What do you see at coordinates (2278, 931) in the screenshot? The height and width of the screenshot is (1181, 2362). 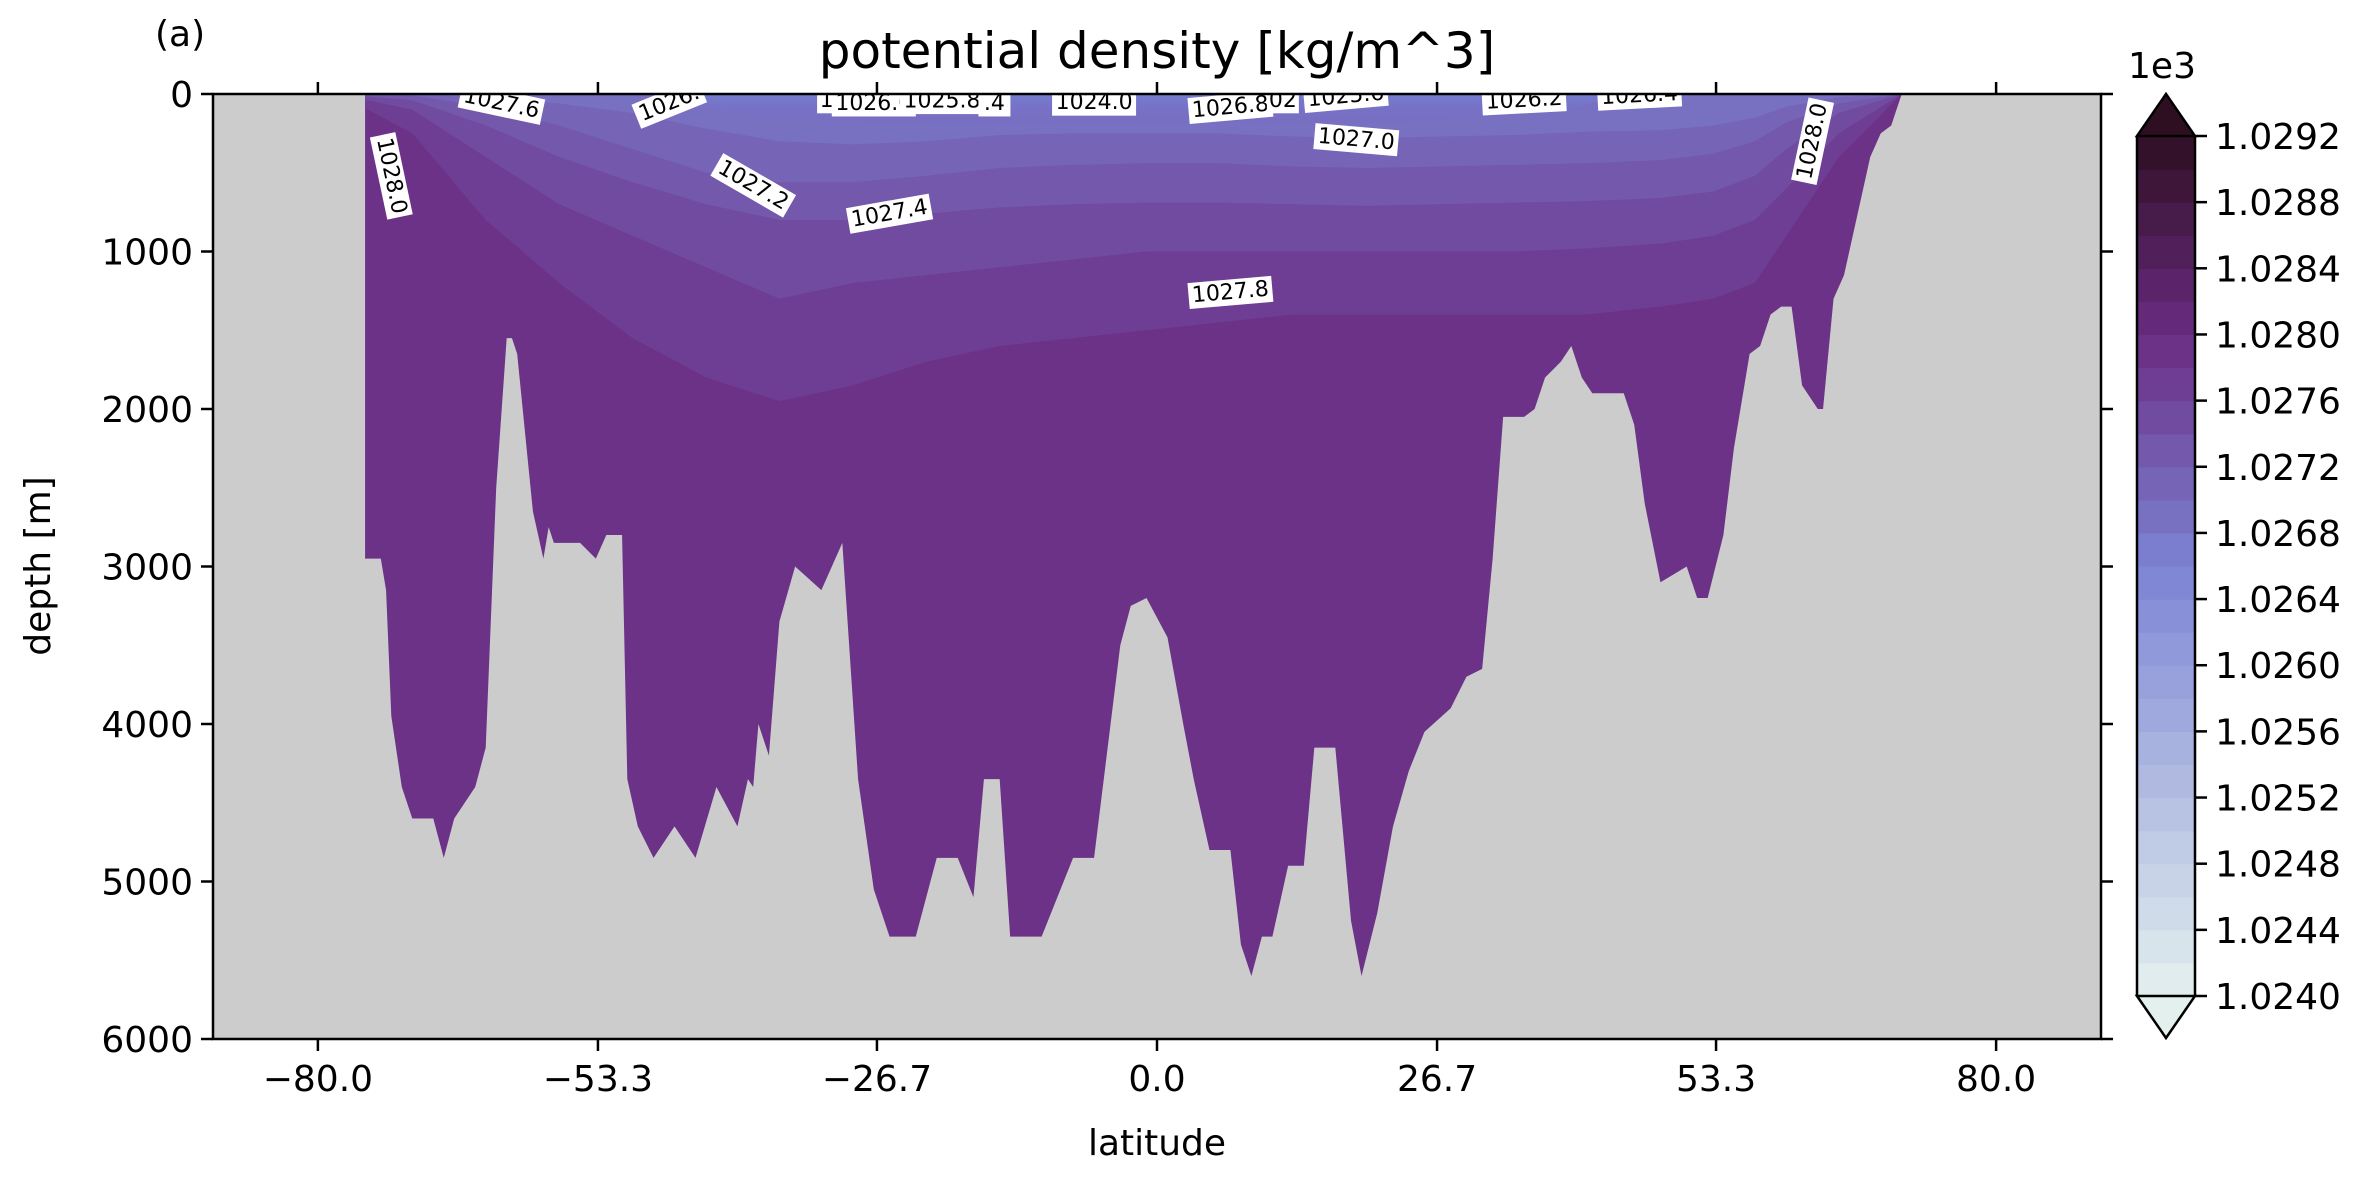 I see `colorbar-tick-label: 1.0244` at bounding box center [2278, 931].